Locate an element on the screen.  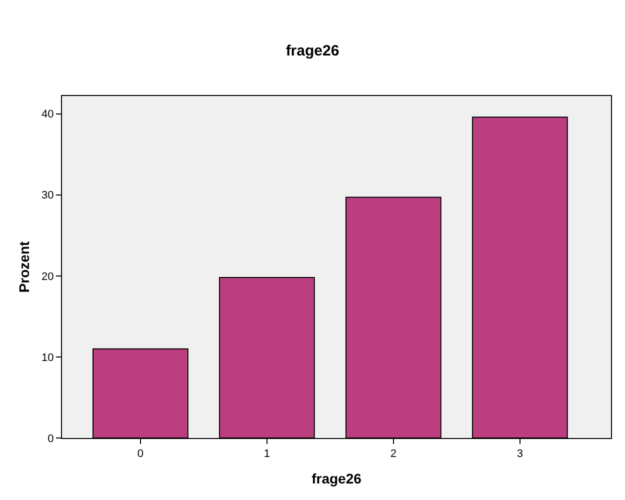
x-axis-title: frage26 is located at coordinates (337, 478).